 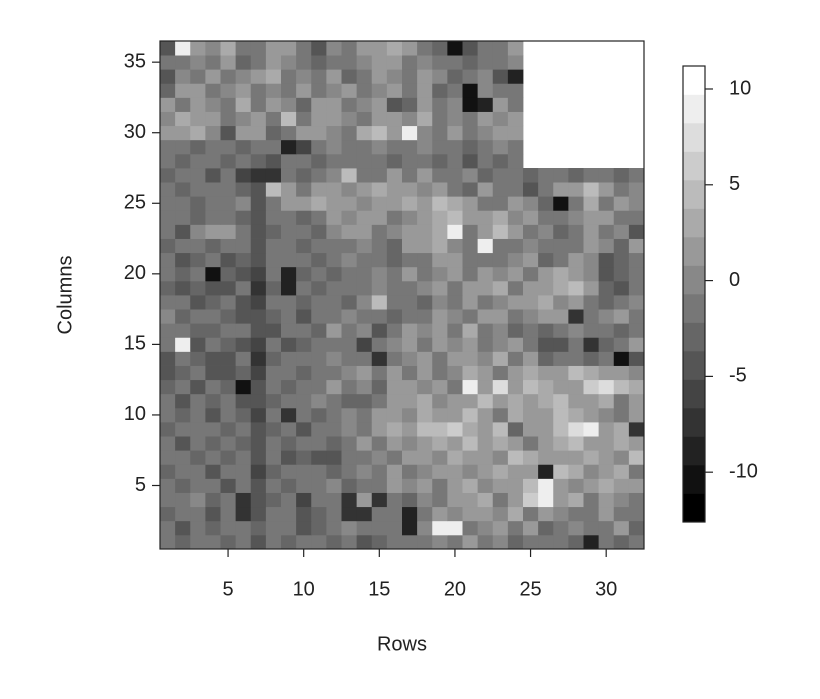 What do you see at coordinates (734, 184) in the screenshot?
I see `colorbar-tick-label: 5` at bounding box center [734, 184].